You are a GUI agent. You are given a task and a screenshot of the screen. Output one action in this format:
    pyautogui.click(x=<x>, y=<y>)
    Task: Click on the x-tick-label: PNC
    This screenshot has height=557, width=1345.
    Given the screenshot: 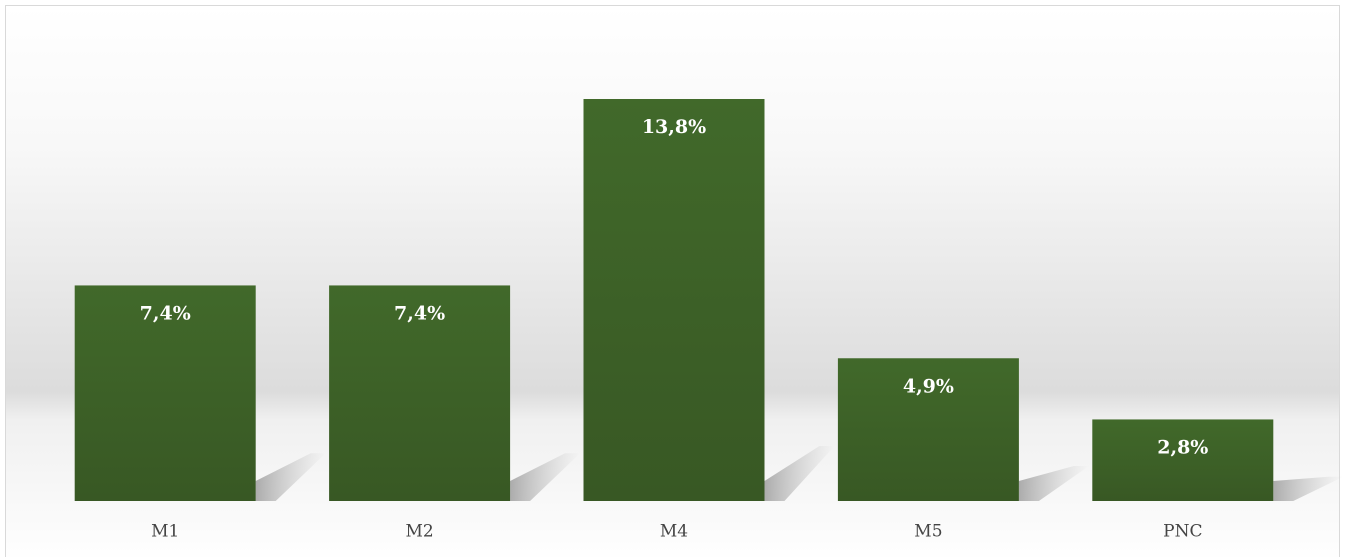 What is the action you would take?
    pyautogui.click(x=1182, y=532)
    